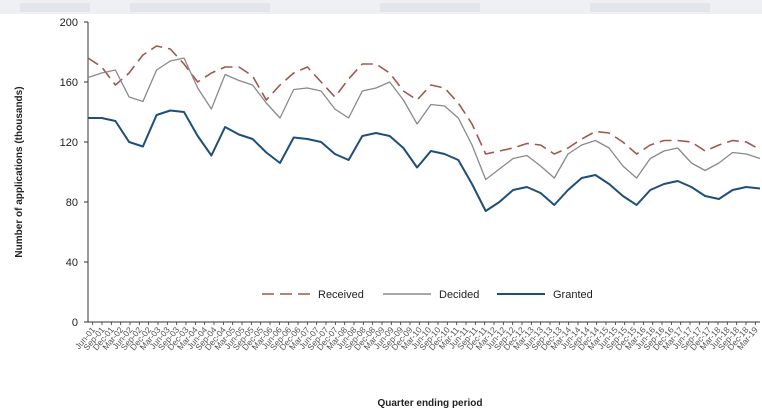 This screenshot has height=409, width=762. I want to click on y-tick-label: 80, so click(72, 203).